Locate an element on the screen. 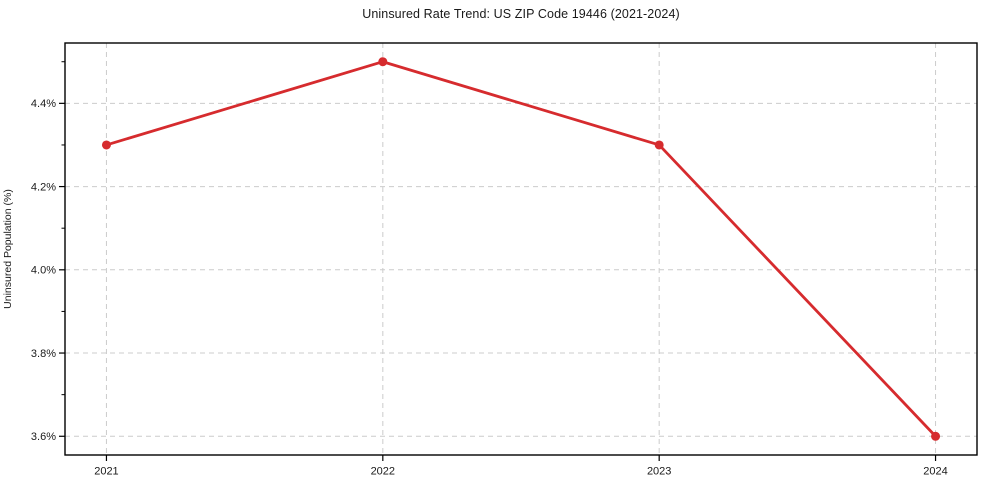 The width and height of the screenshot is (989, 490). y-tick-label: 3.8% is located at coordinates (43, 354).